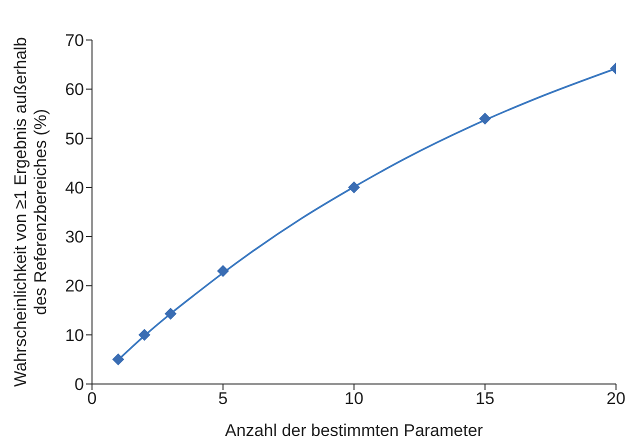  Describe the element at coordinates (79, 384) in the screenshot. I see `y-tick-label: 0` at that location.